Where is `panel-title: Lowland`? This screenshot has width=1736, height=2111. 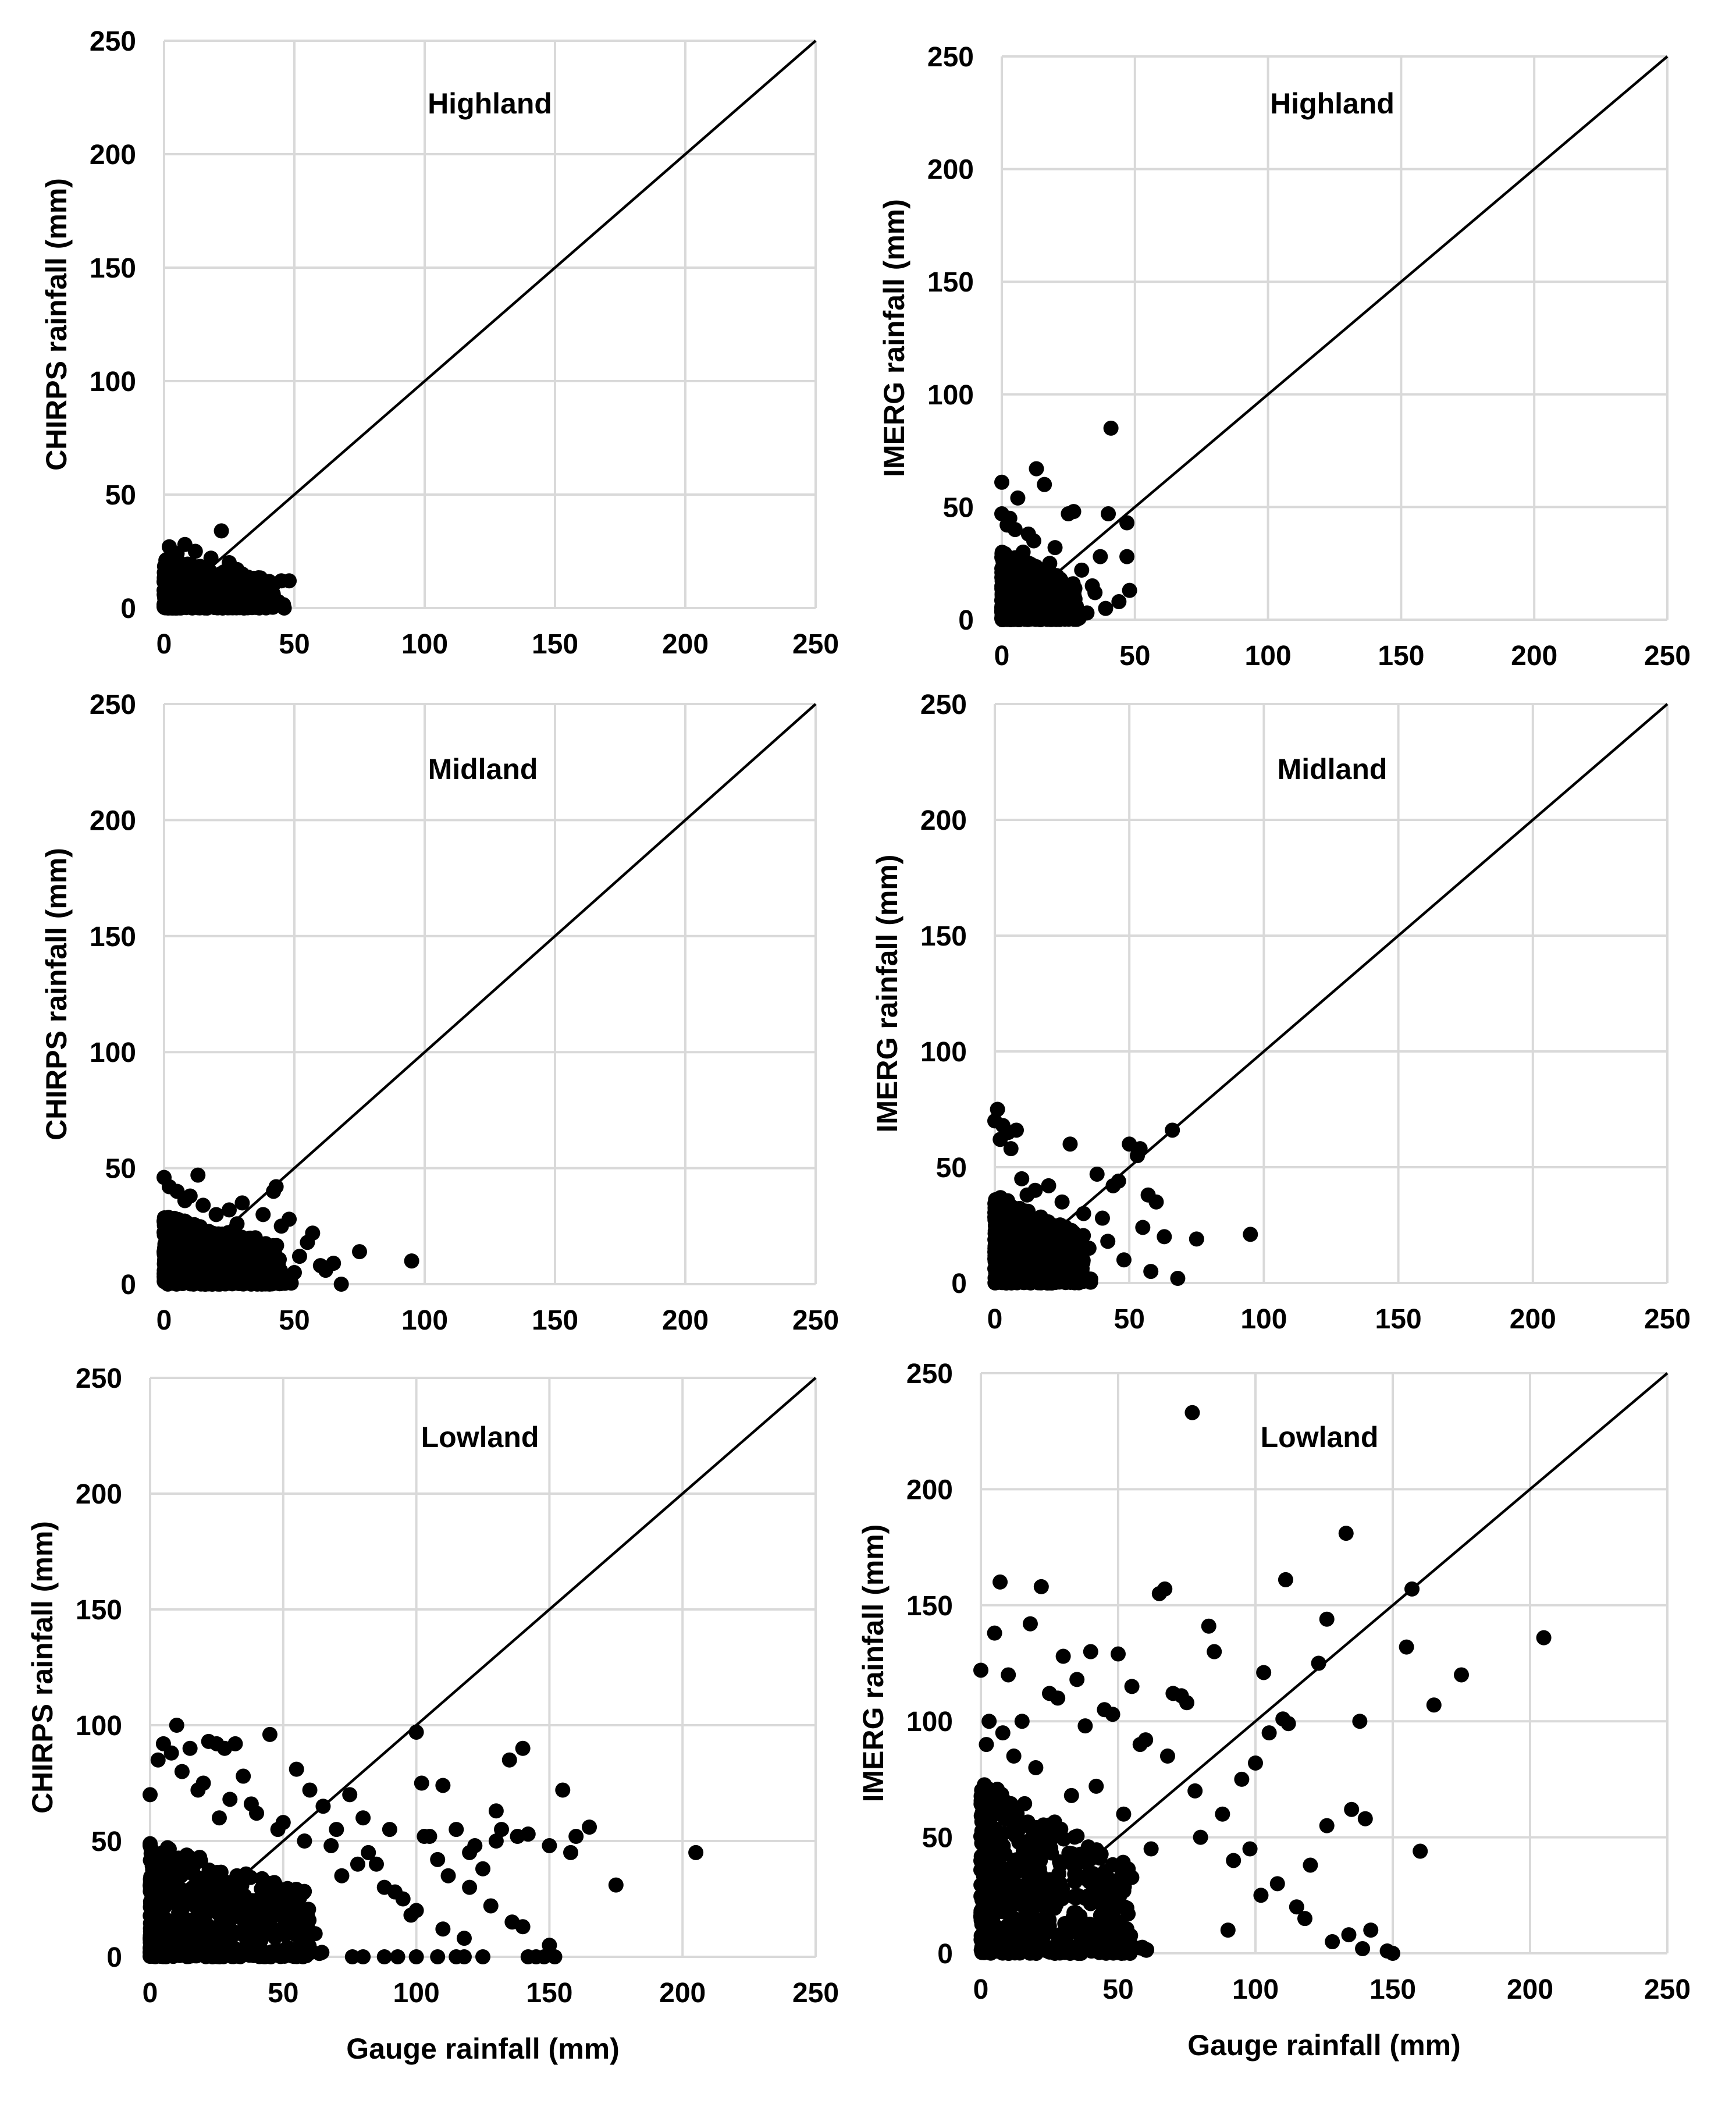 panel-title: Lowland is located at coordinates (480, 1437).